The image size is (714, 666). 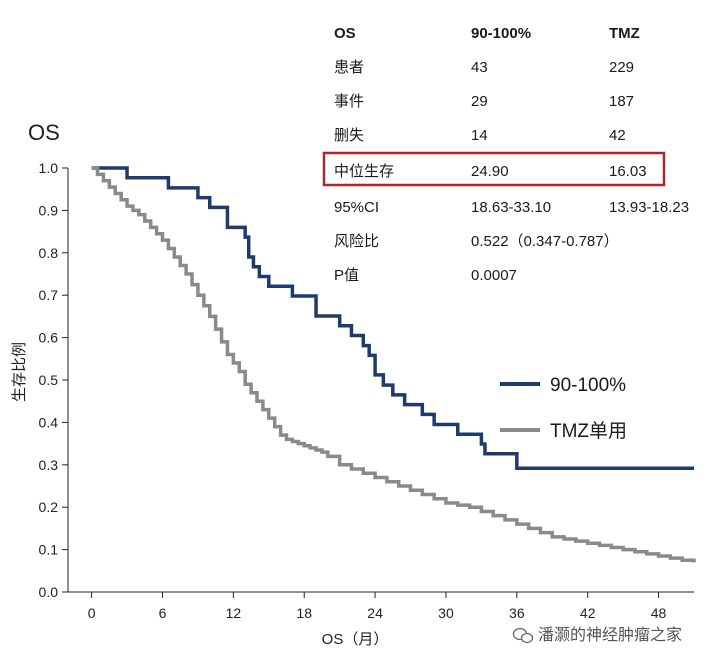 What do you see at coordinates (628, 171) in the screenshot?
I see `table-cell: 16.03` at bounding box center [628, 171].